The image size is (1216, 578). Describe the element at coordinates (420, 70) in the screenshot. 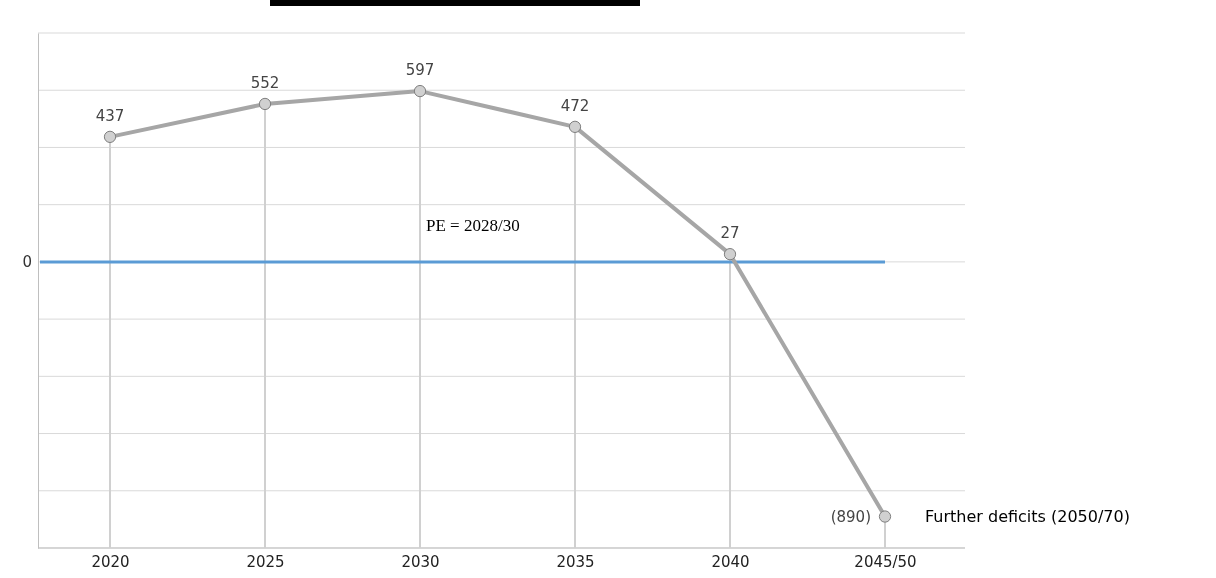

I see `data-label: 597` at that location.